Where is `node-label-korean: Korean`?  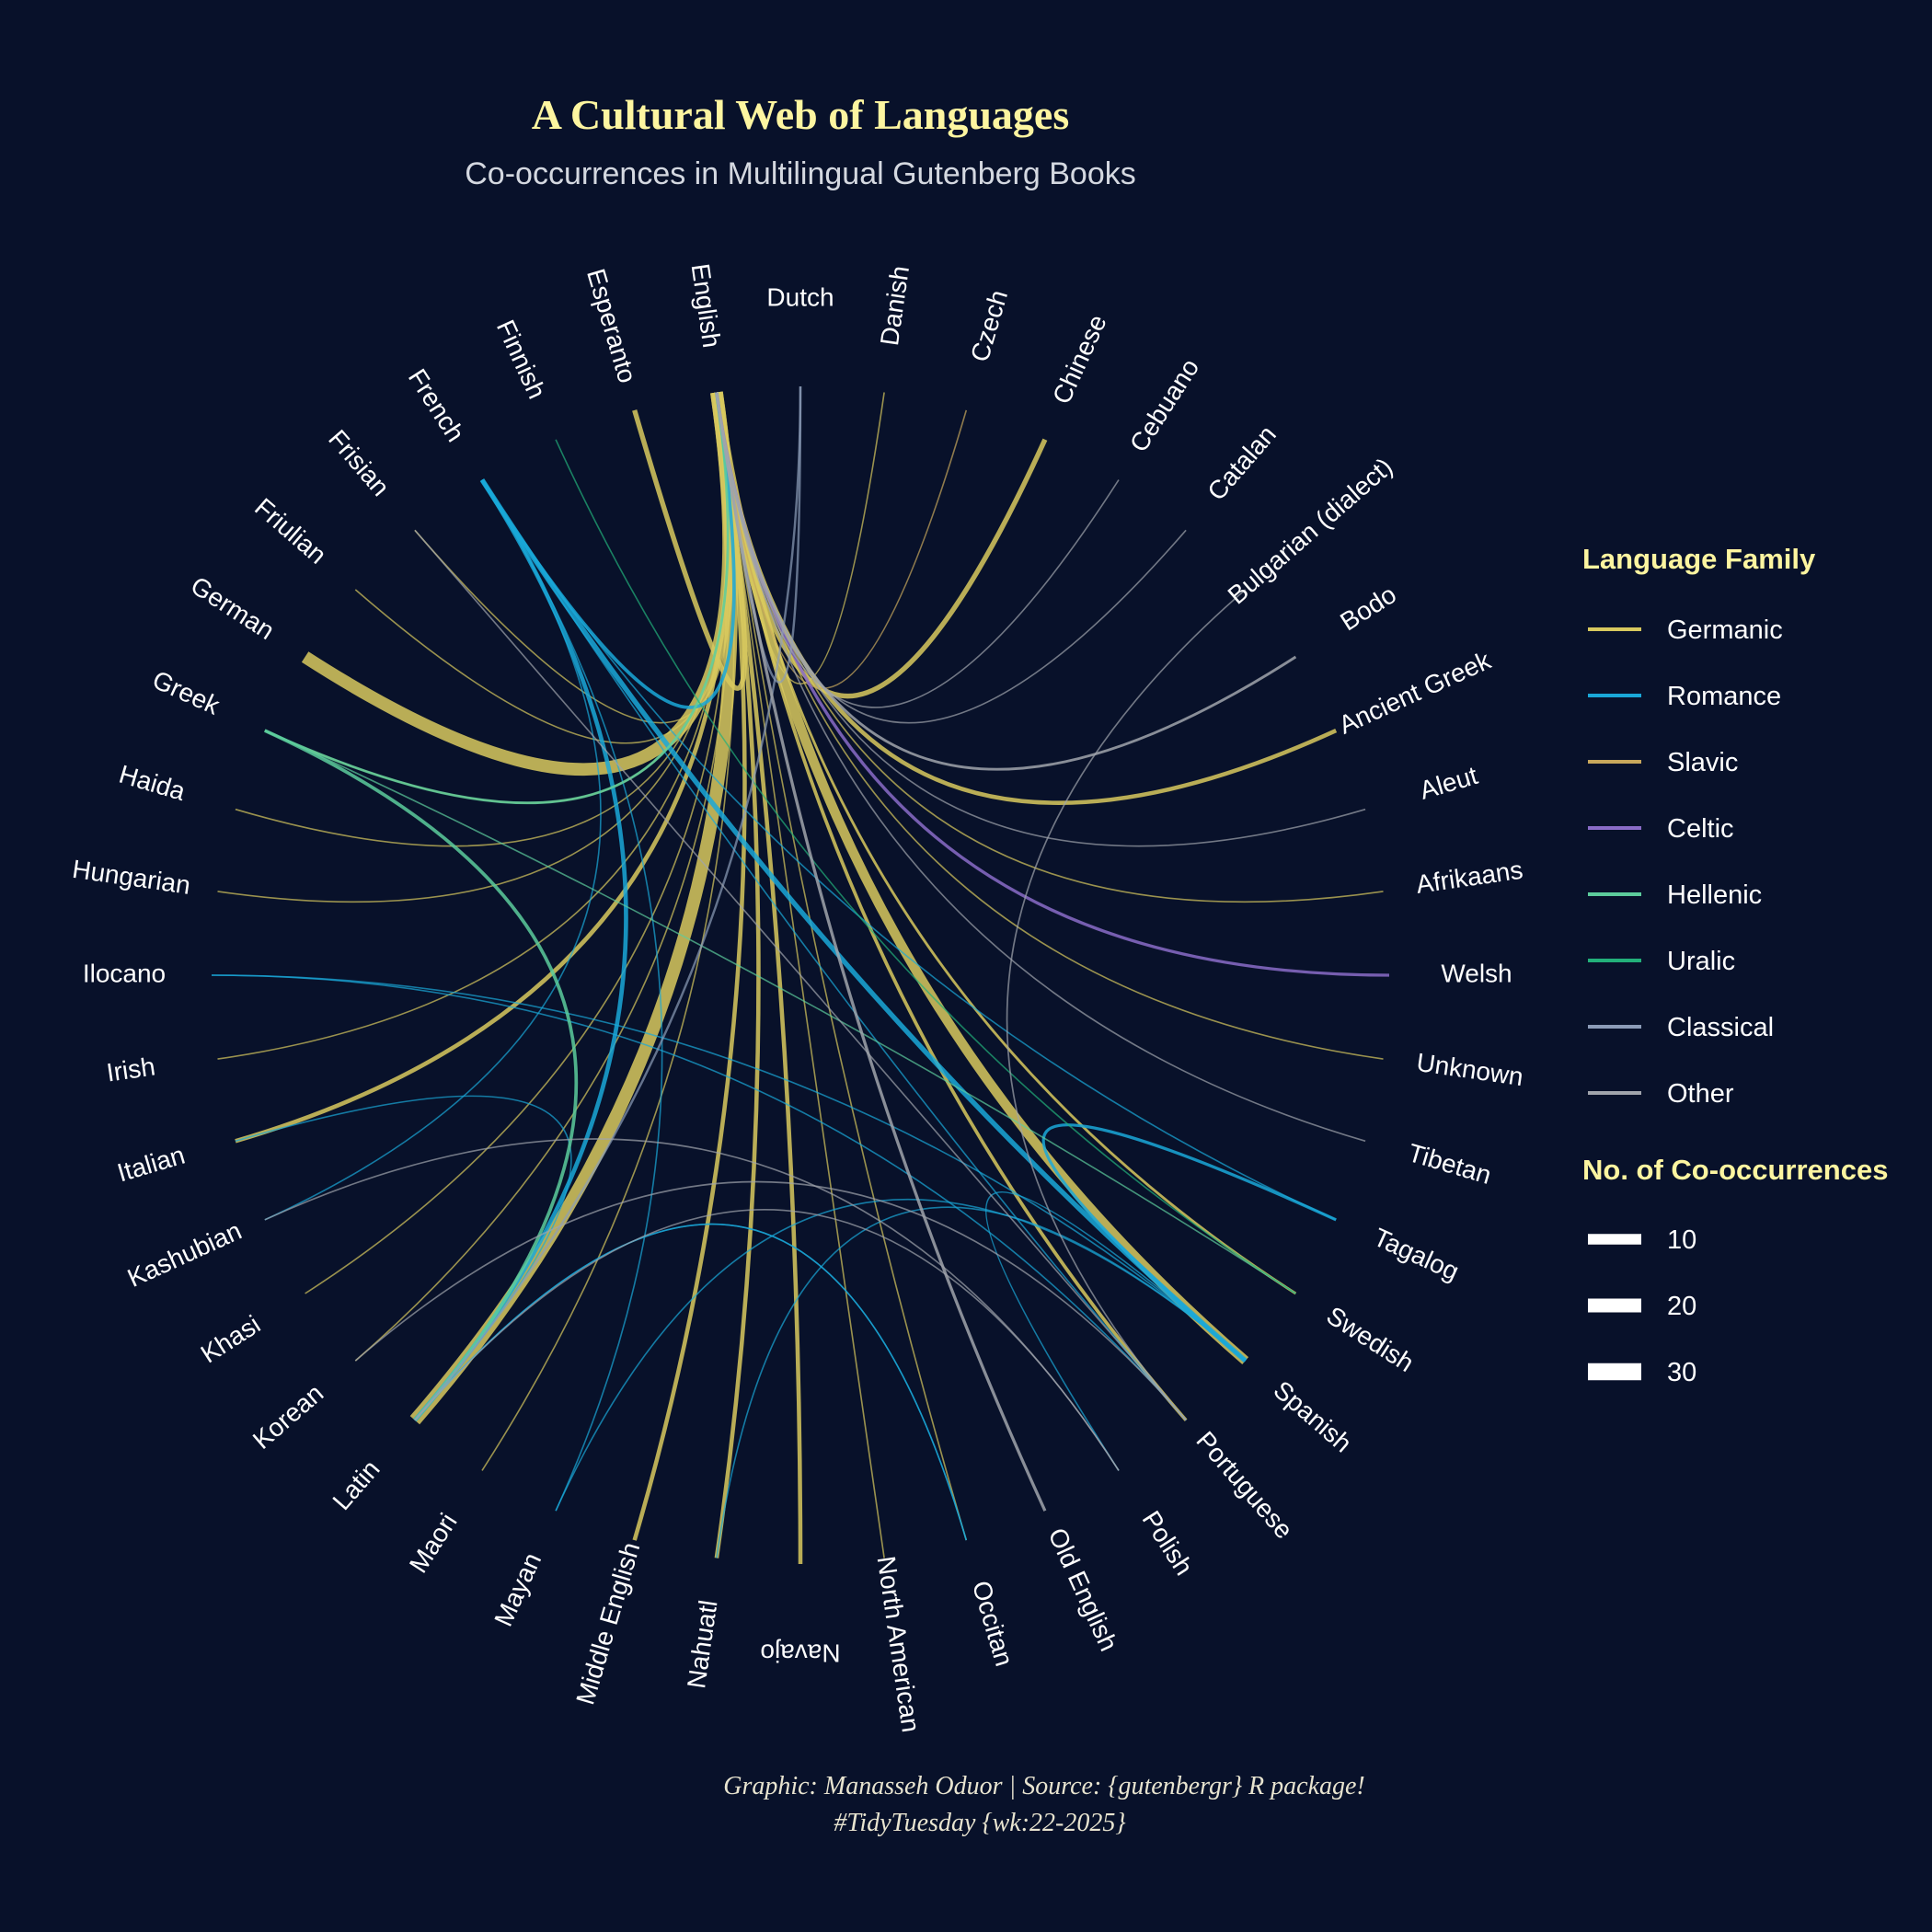
node-label-korean: Korean is located at coordinates (288, 1416).